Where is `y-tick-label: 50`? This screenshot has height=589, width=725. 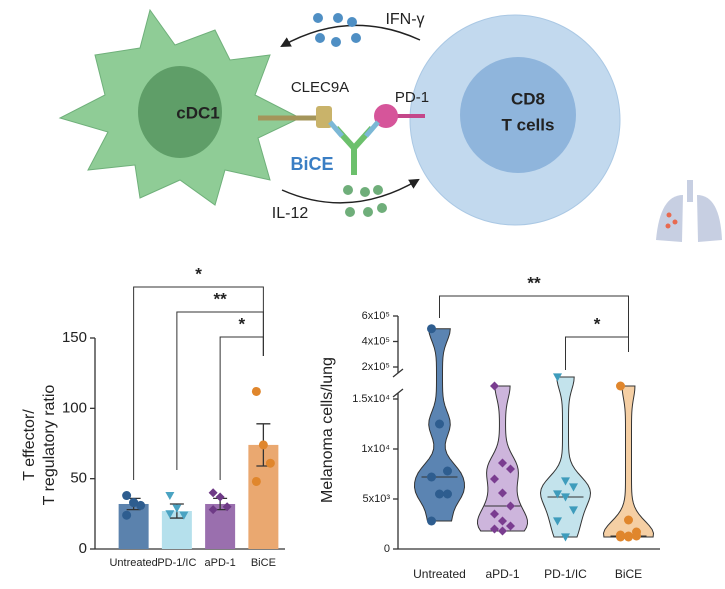
y-tick-label: 50 is located at coordinates (78, 478).